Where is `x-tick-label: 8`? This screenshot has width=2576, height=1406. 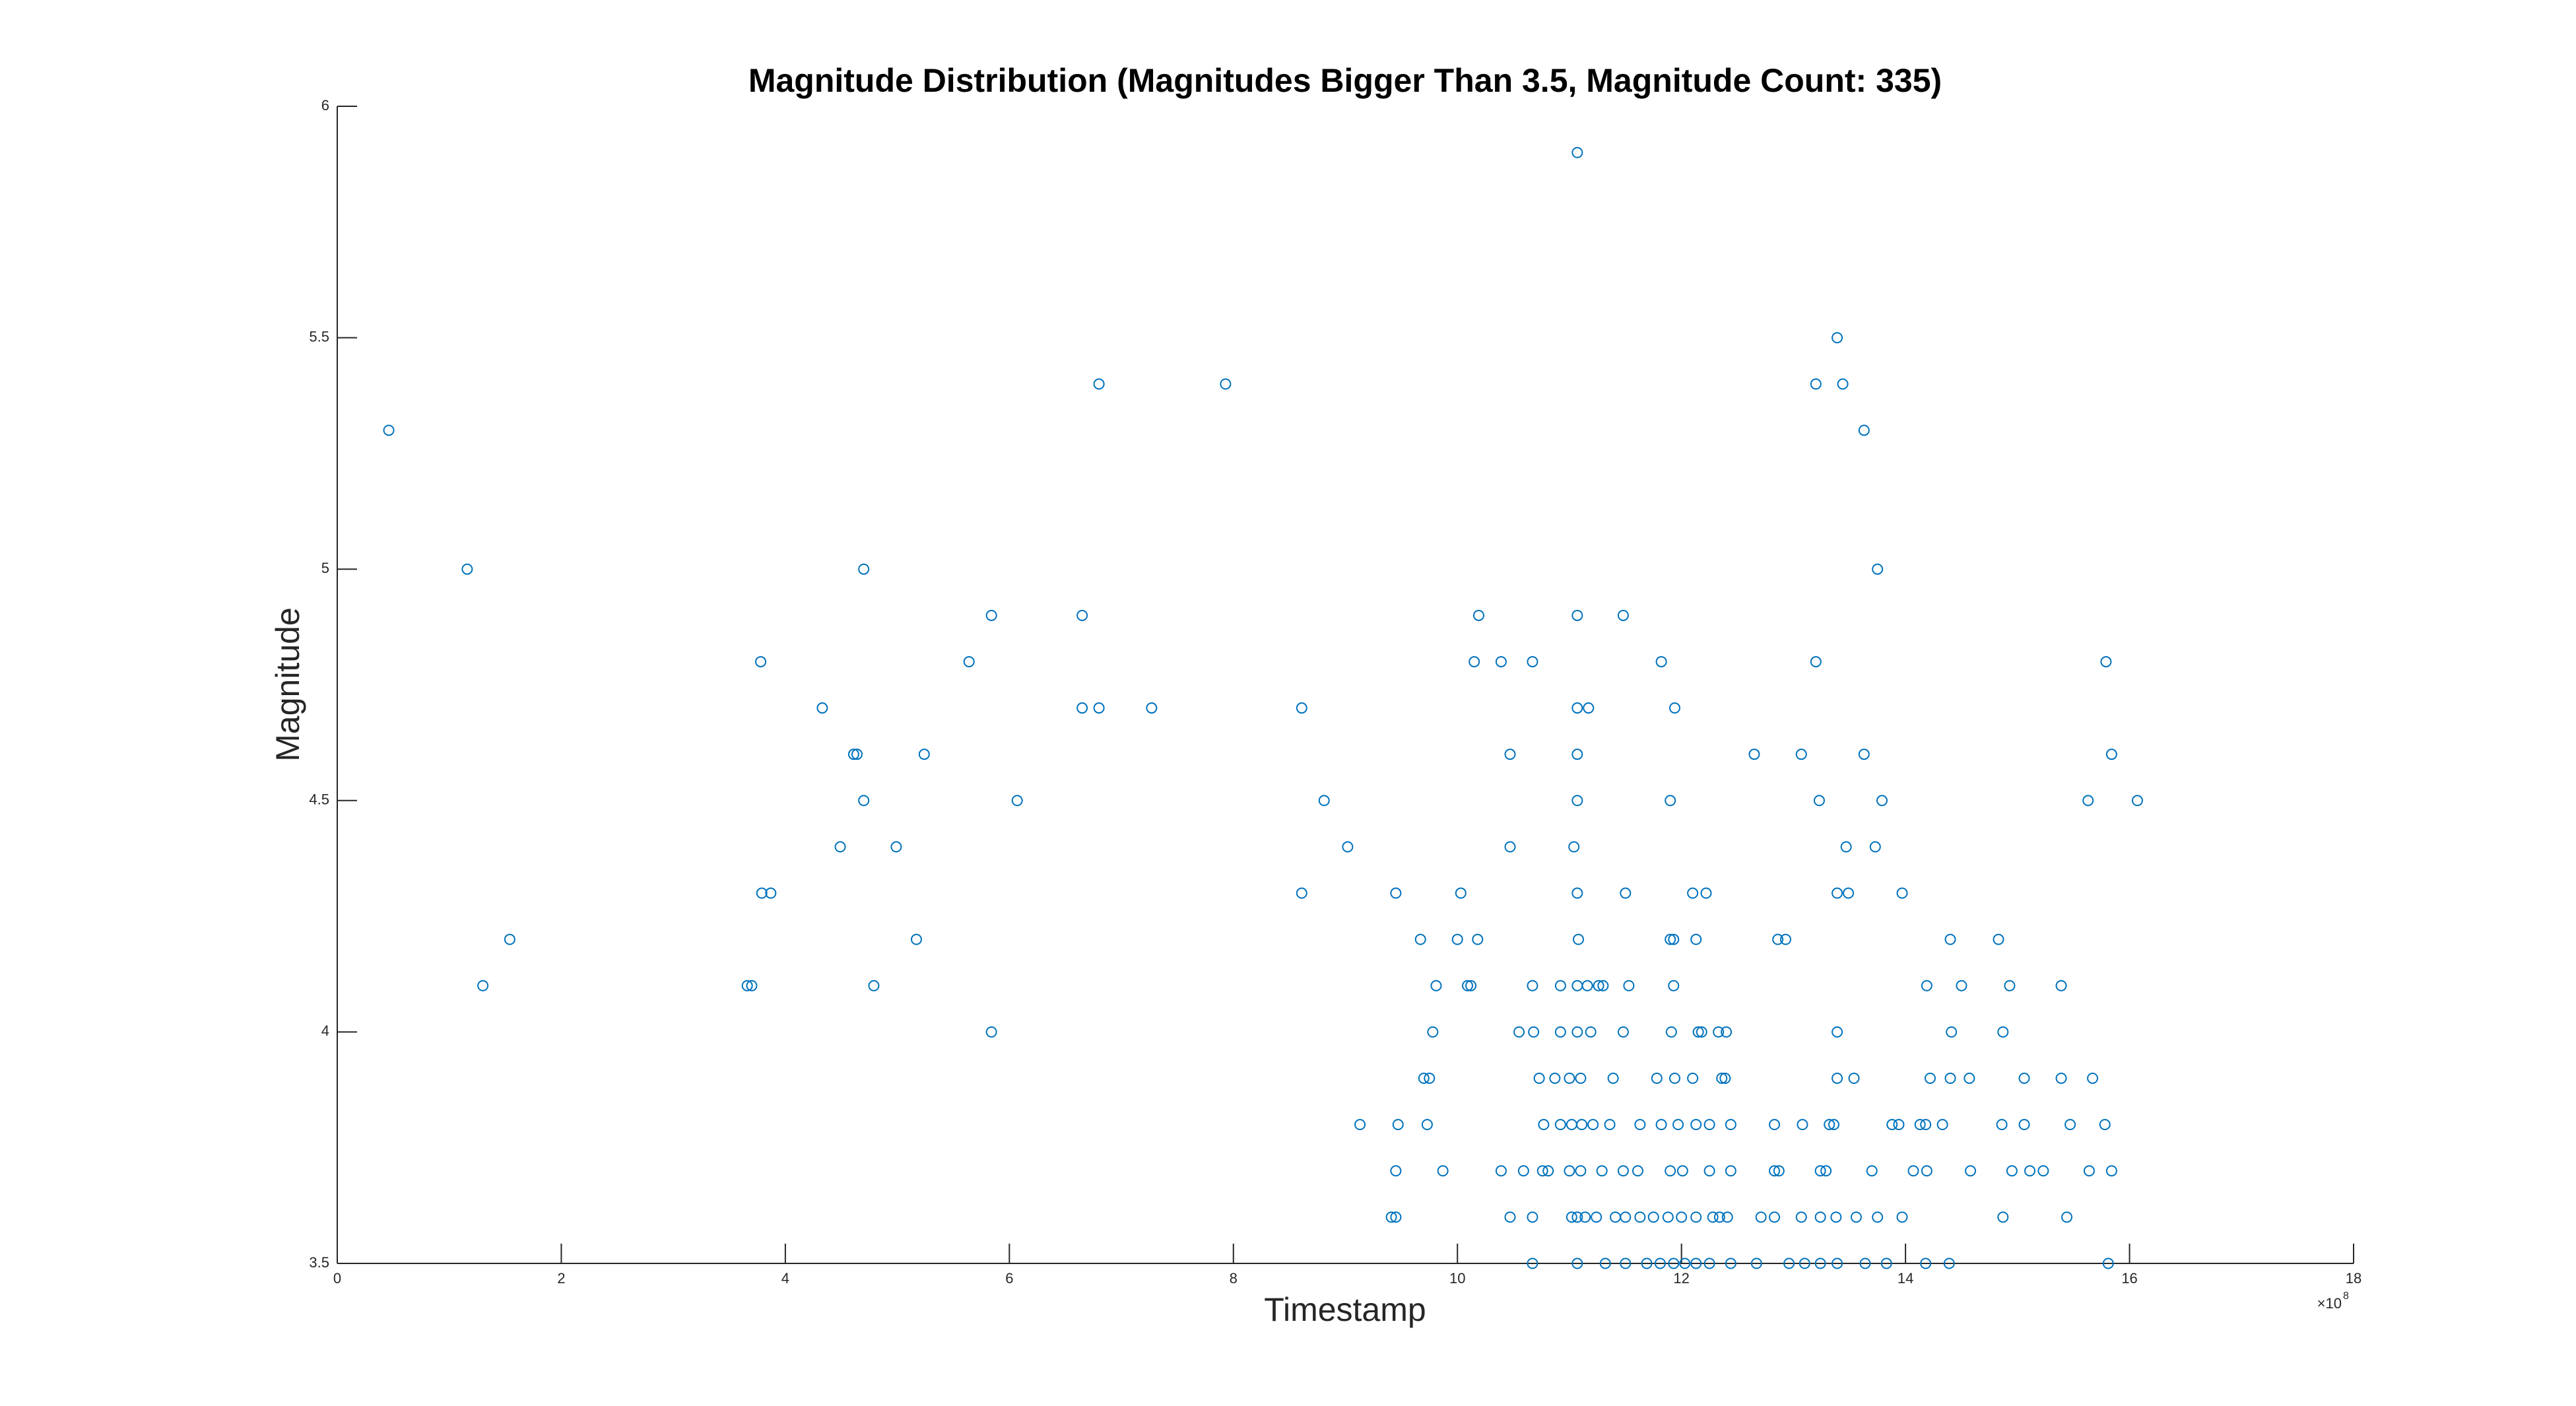 x-tick-label: 8 is located at coordinates (1234, 1278).